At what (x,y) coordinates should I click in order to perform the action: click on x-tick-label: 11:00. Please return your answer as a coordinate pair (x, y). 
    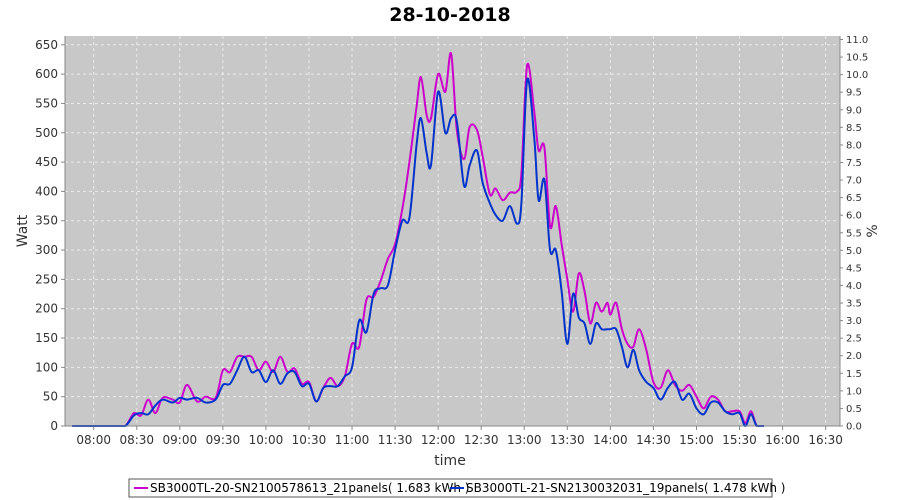
    Looking at the image, I should click on (352, 440).